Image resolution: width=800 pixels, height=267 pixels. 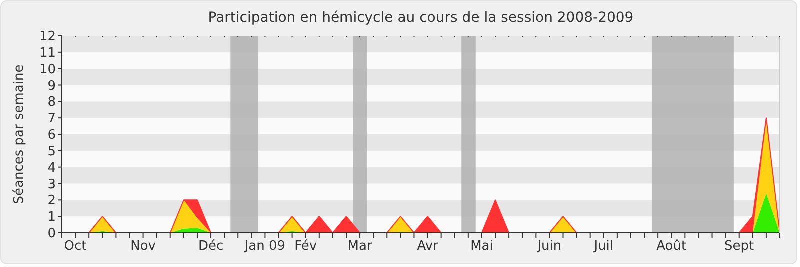 What do you see at coordinates (671, 246) in the screenshot?
I see `x-tick-label: Août` at bounding box center [671, 246].